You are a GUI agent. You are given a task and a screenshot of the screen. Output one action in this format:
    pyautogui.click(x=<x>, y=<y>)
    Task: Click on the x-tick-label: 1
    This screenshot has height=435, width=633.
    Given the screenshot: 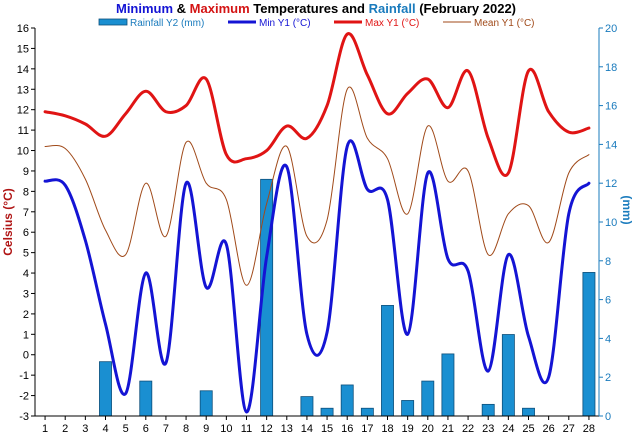 What is the action you would take?
    pyautogui.click(x=45, y=429)
    